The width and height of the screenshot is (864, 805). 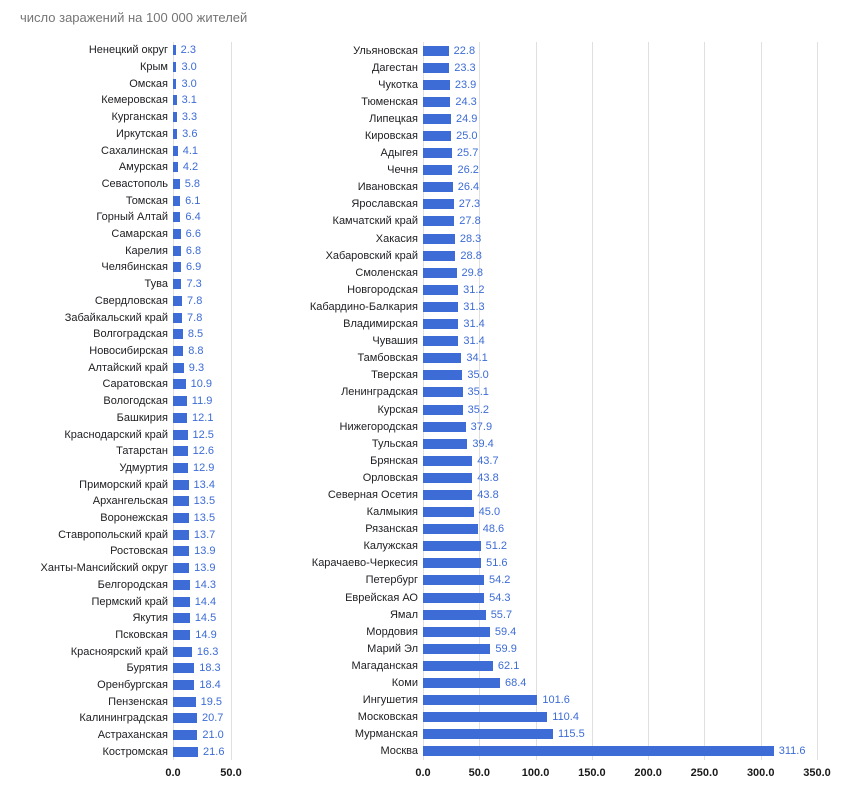 What do you see at coordinates (195, 300) in the screenshot?
I see `value-label: 7.8` at bounding box center [195, 300].